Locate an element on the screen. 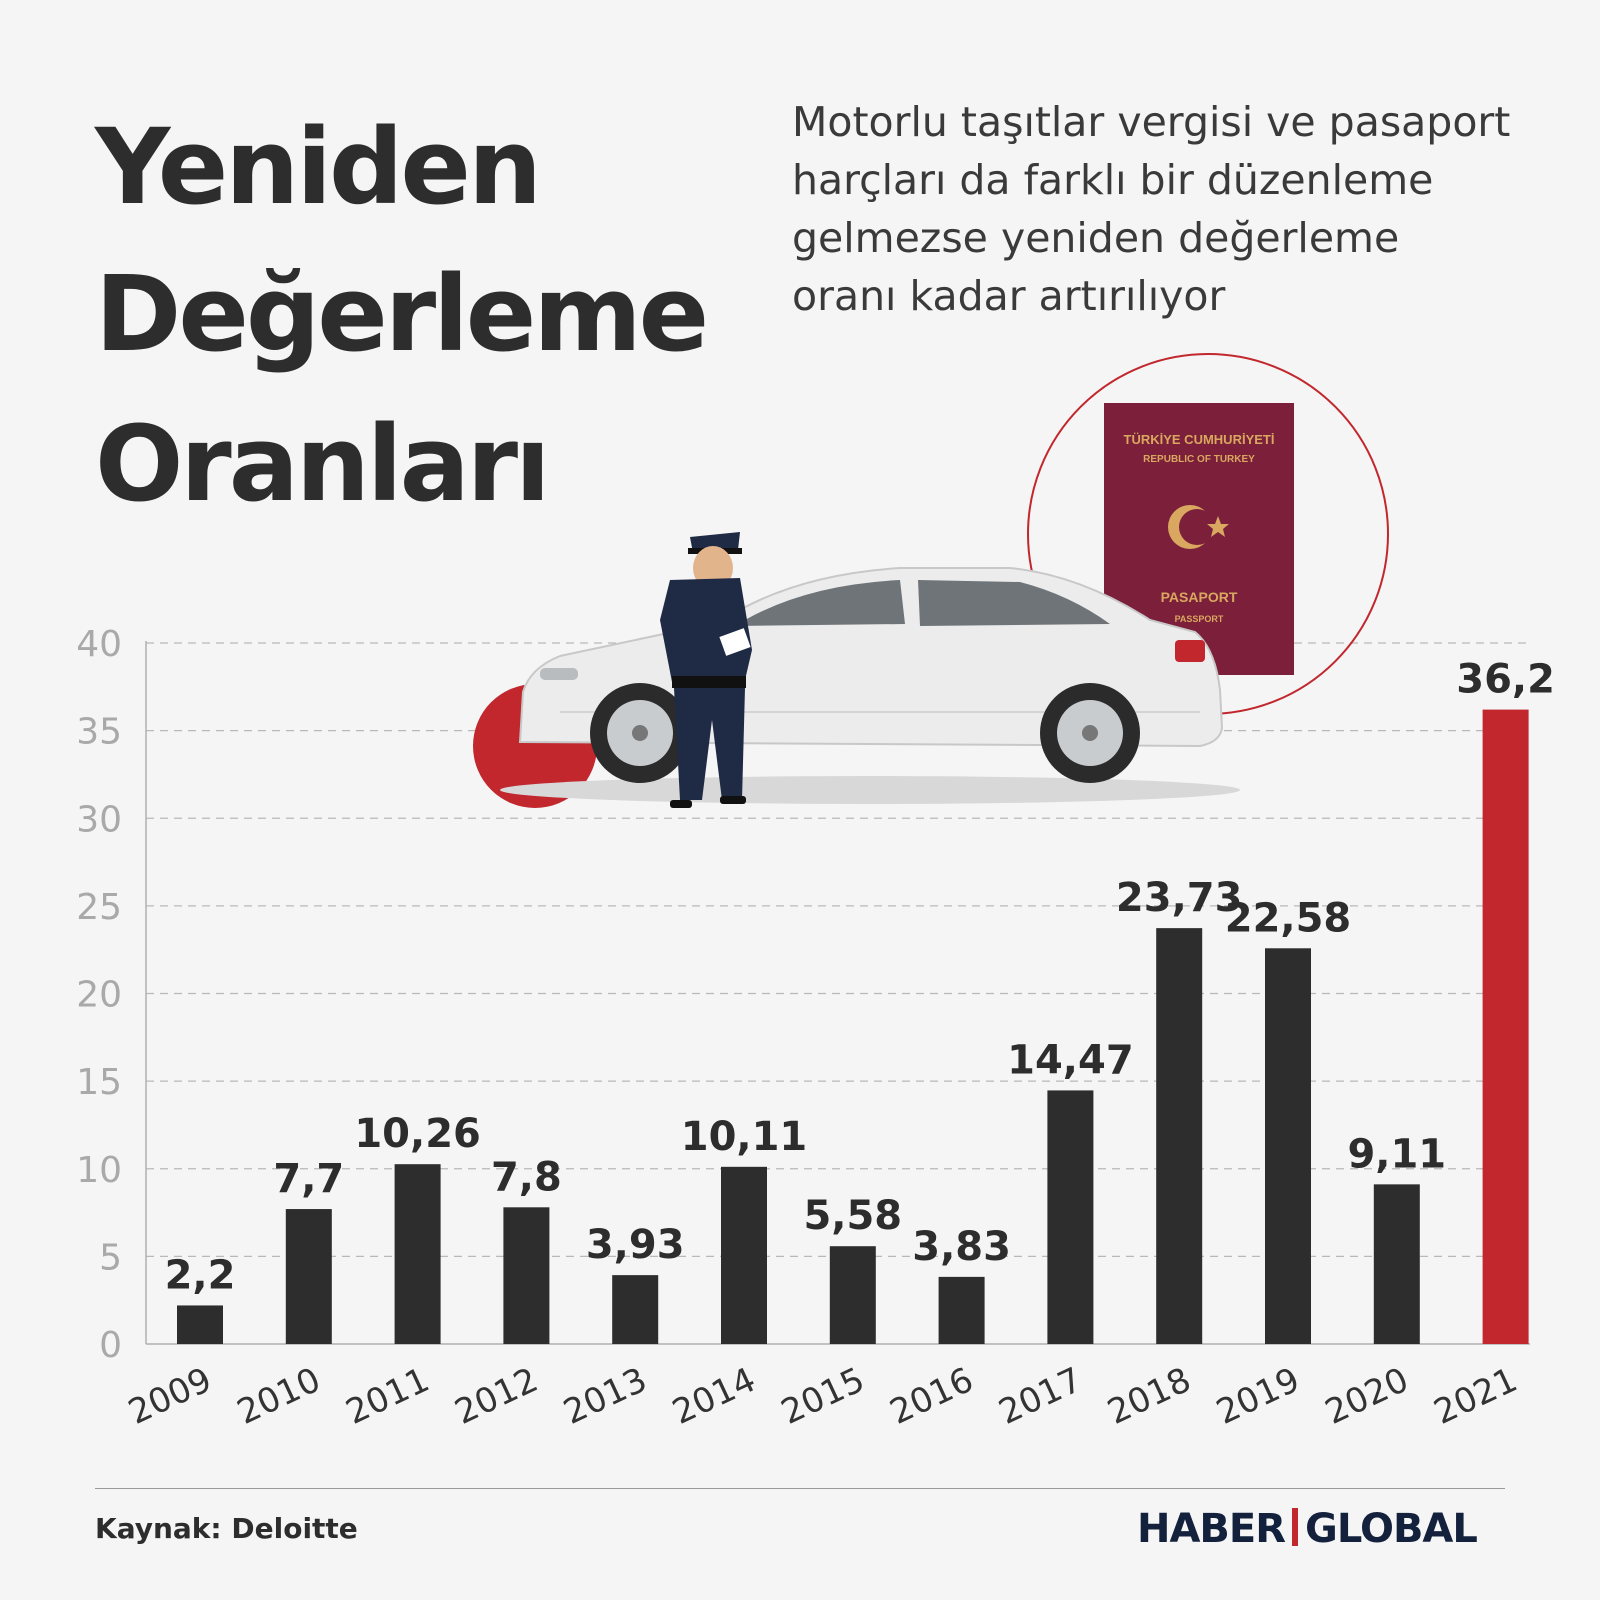  passport-country-text: TÜRKİYE CUMHURİYETİ is located at coordinates (1199, 439).